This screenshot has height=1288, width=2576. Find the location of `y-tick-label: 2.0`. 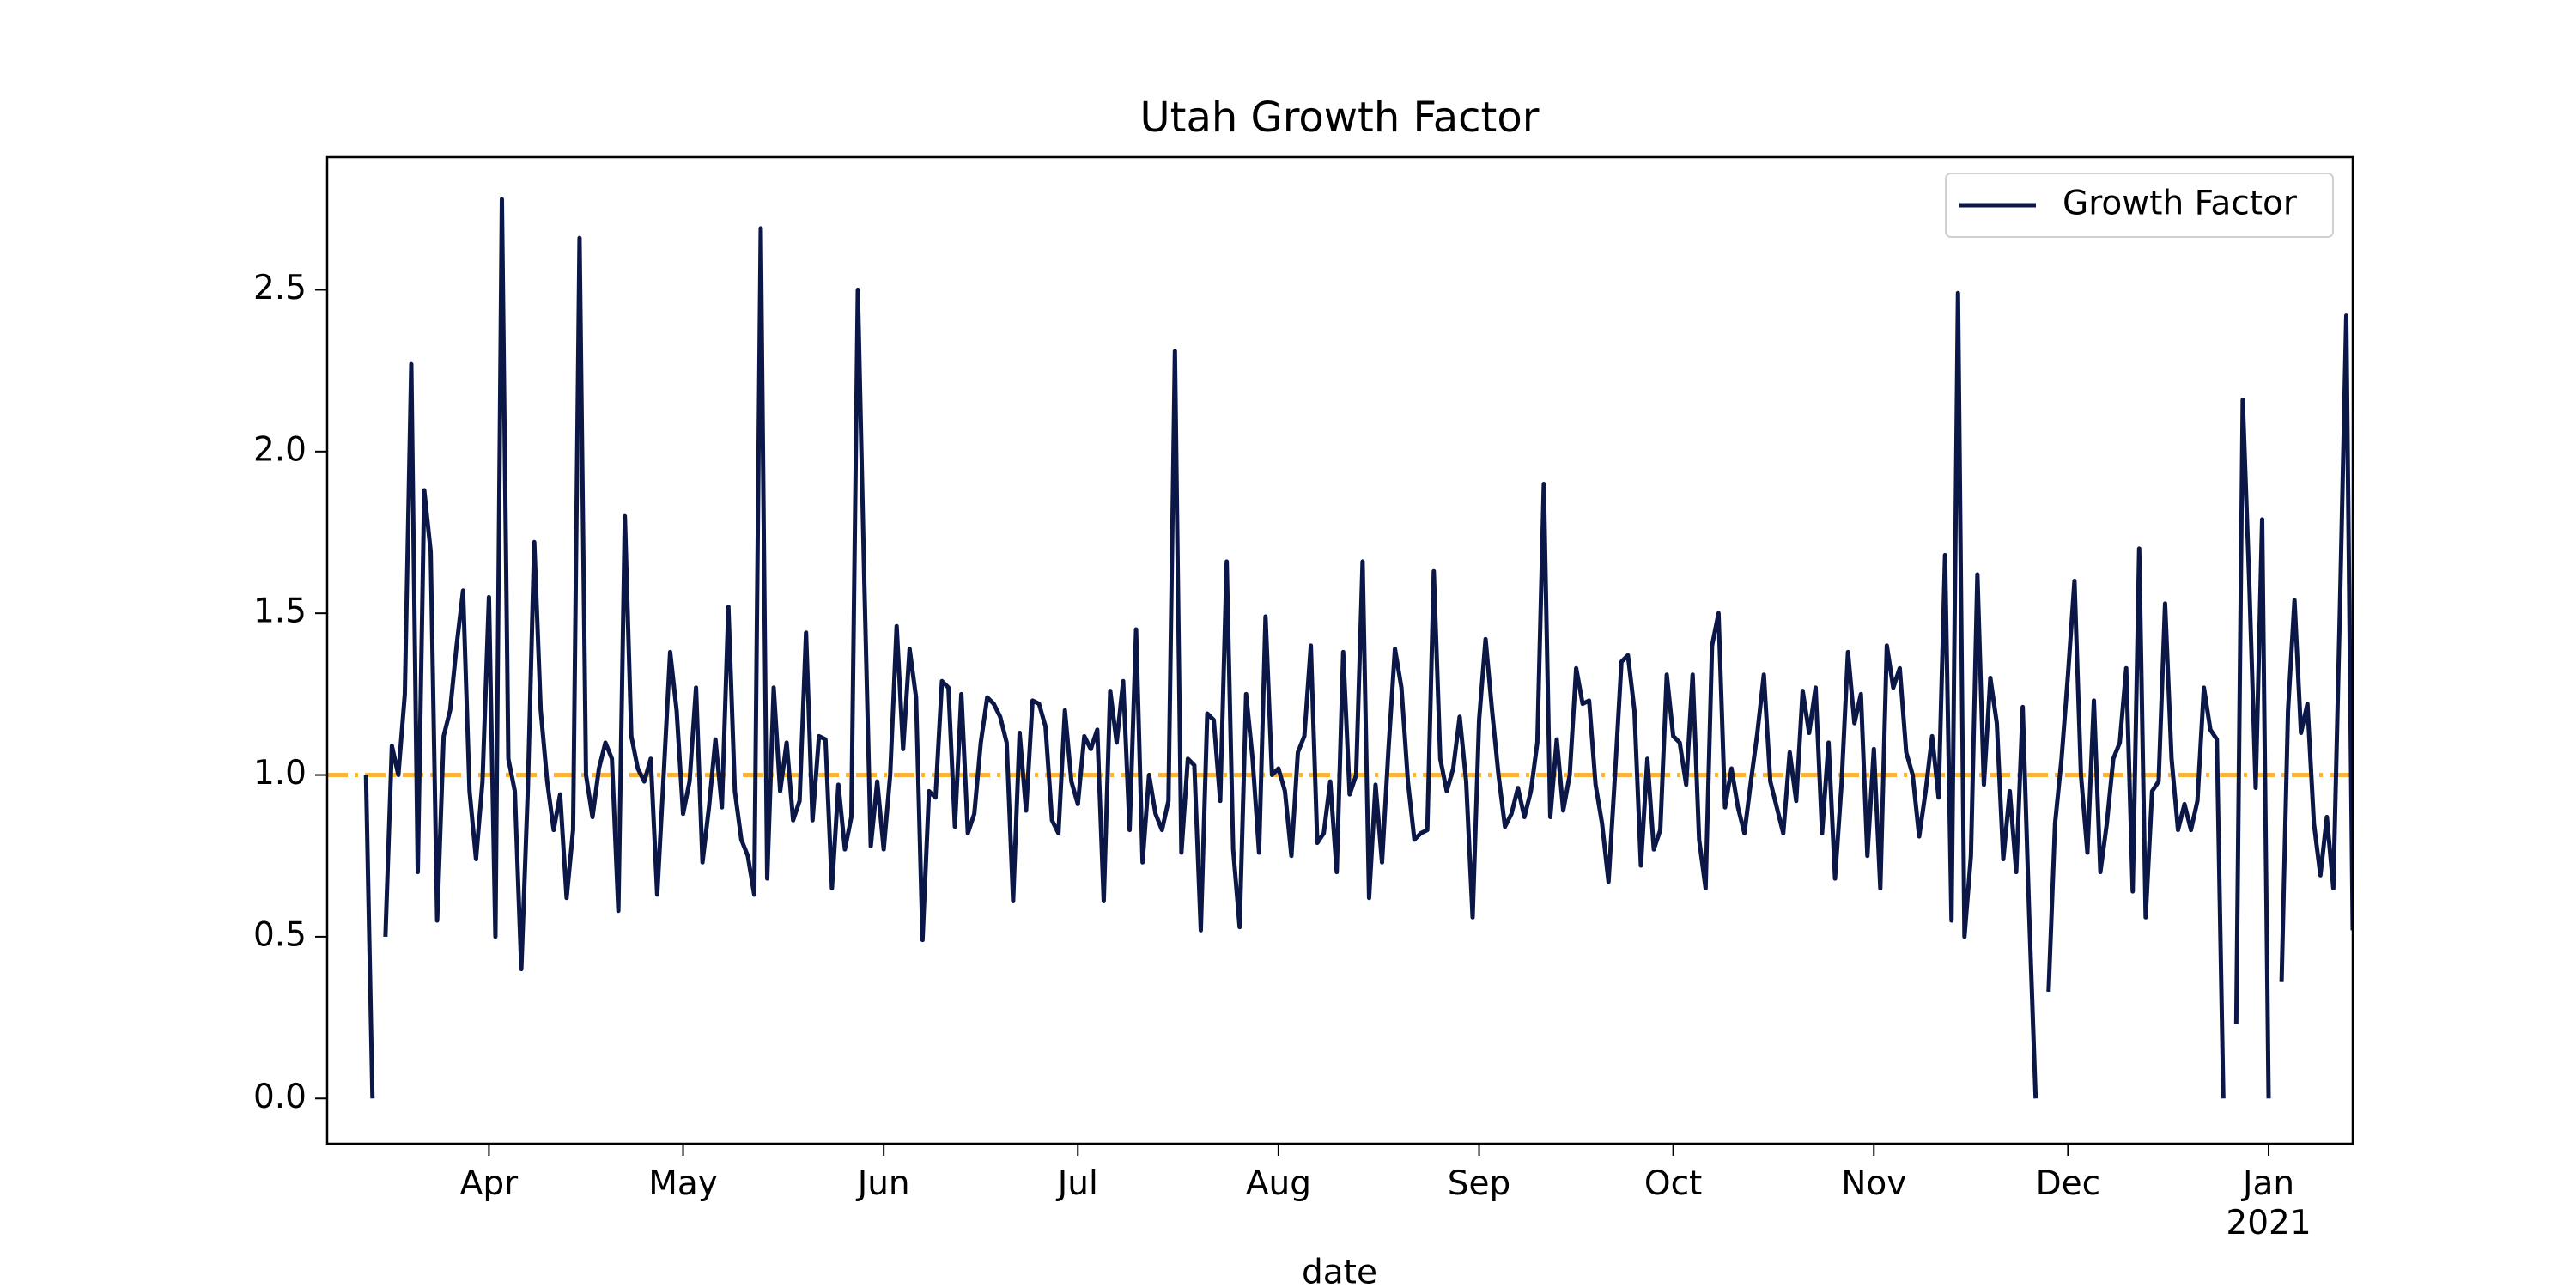

y-tick-label: 2.0 is located at coordinates (280, 450).